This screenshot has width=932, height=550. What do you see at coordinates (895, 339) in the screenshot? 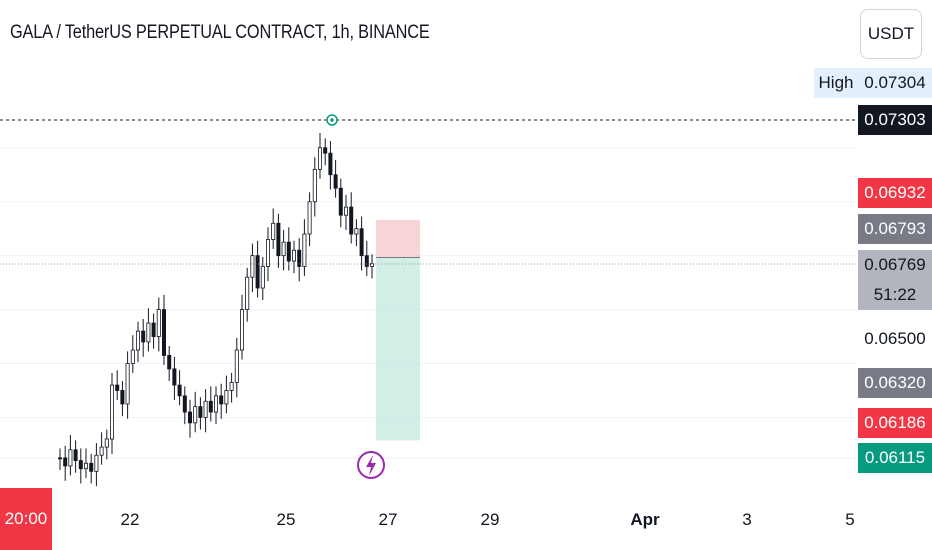
I see `price-level-label: 0.06500` at bounding box center [895, 339].